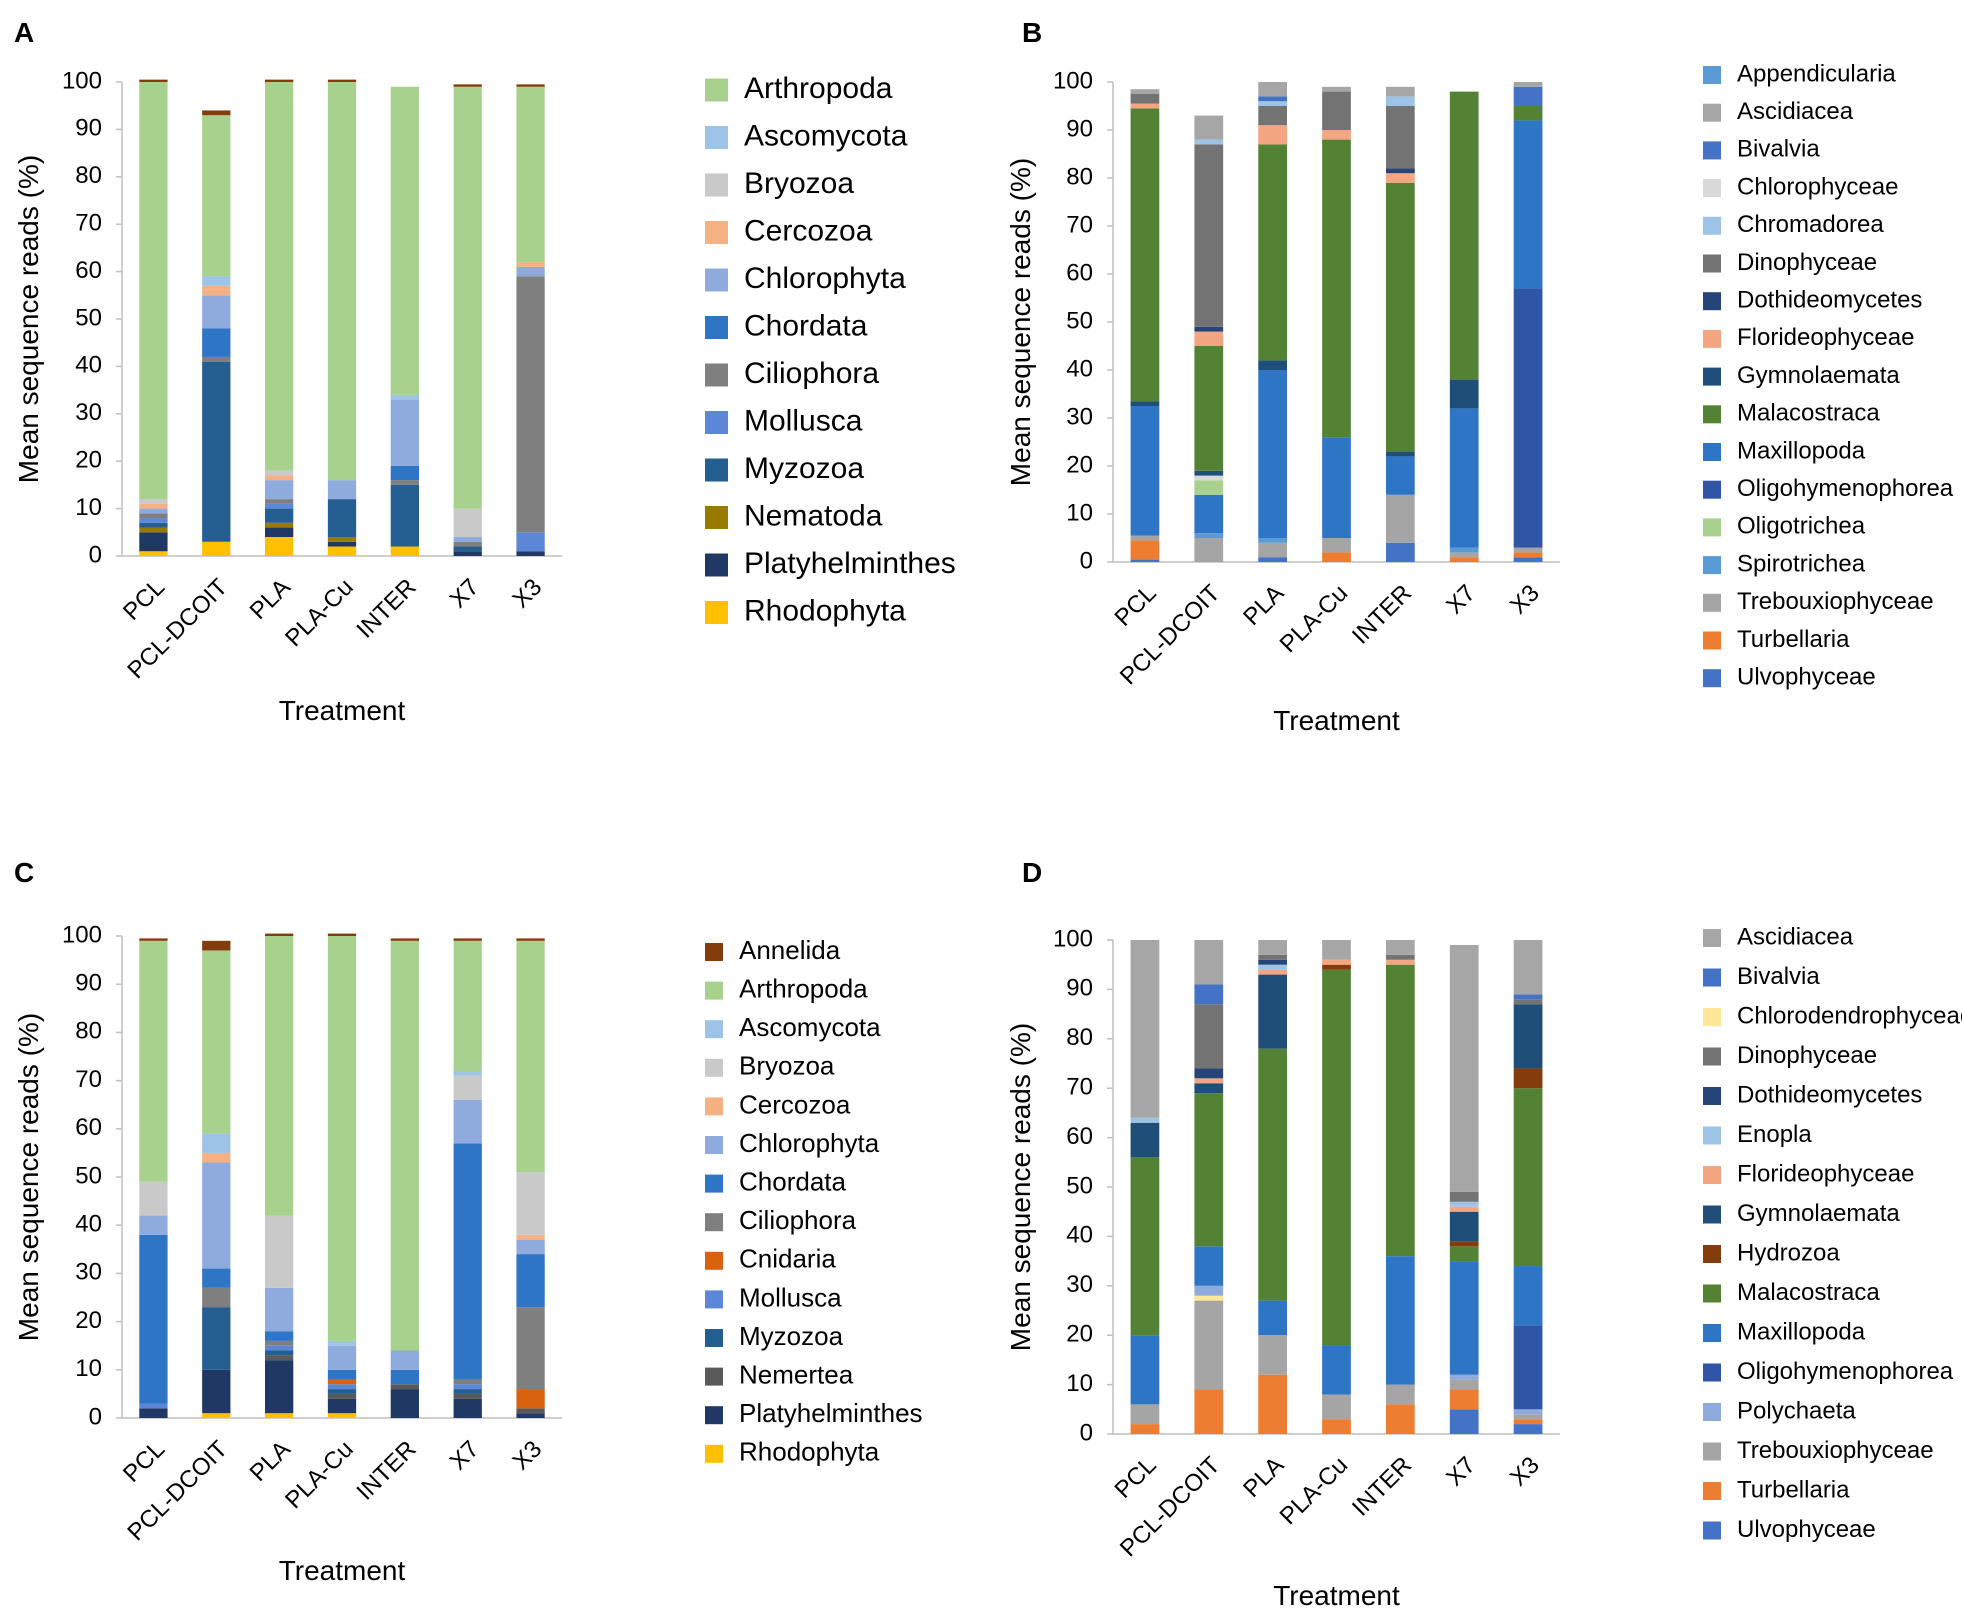 This screenshot has width=1962, height=1618. Describe the element at coordinates (1712, 1333) in the screenshot. I see `legend-swatch-maxillopoda` at that location.